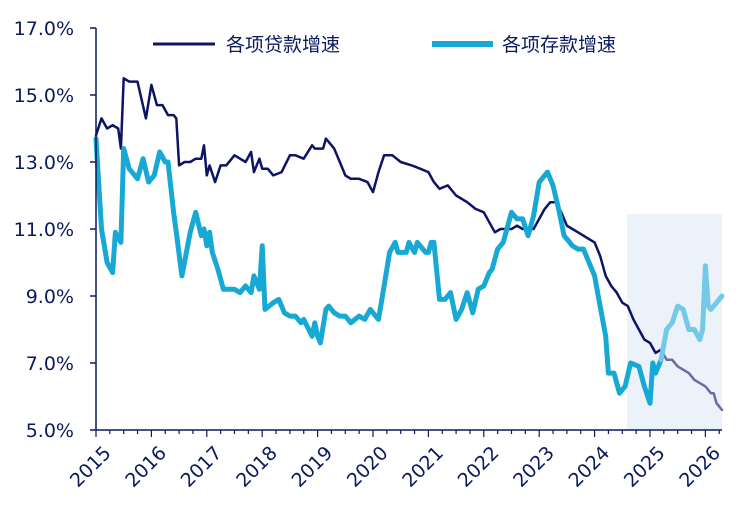 This screenshot has height=525, width=749. What do you see at coordinates (44, 96) in the screenshot?
I see `y-tick-label: 15.0%` at bounding box center [44, 96].